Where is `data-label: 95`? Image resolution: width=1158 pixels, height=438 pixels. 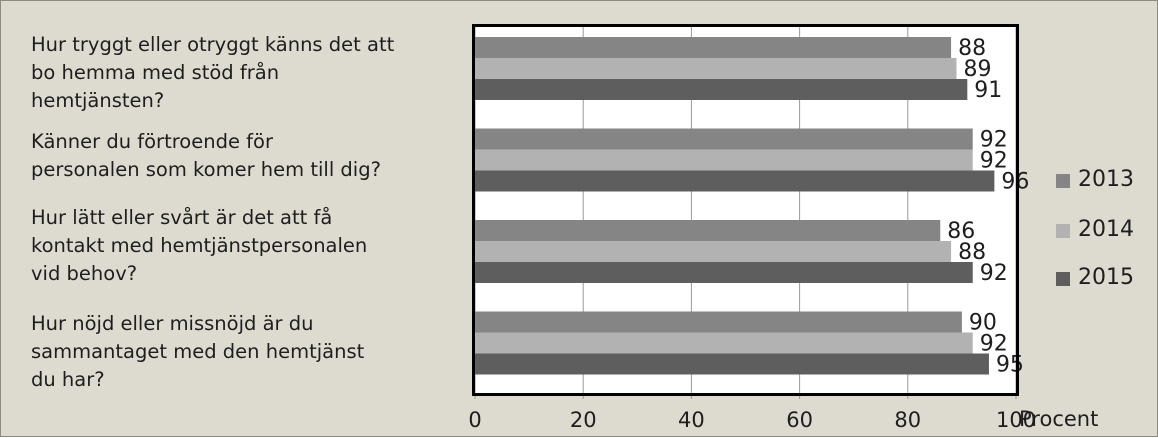 data-label: 95 is located at coordinates (1010, 365).